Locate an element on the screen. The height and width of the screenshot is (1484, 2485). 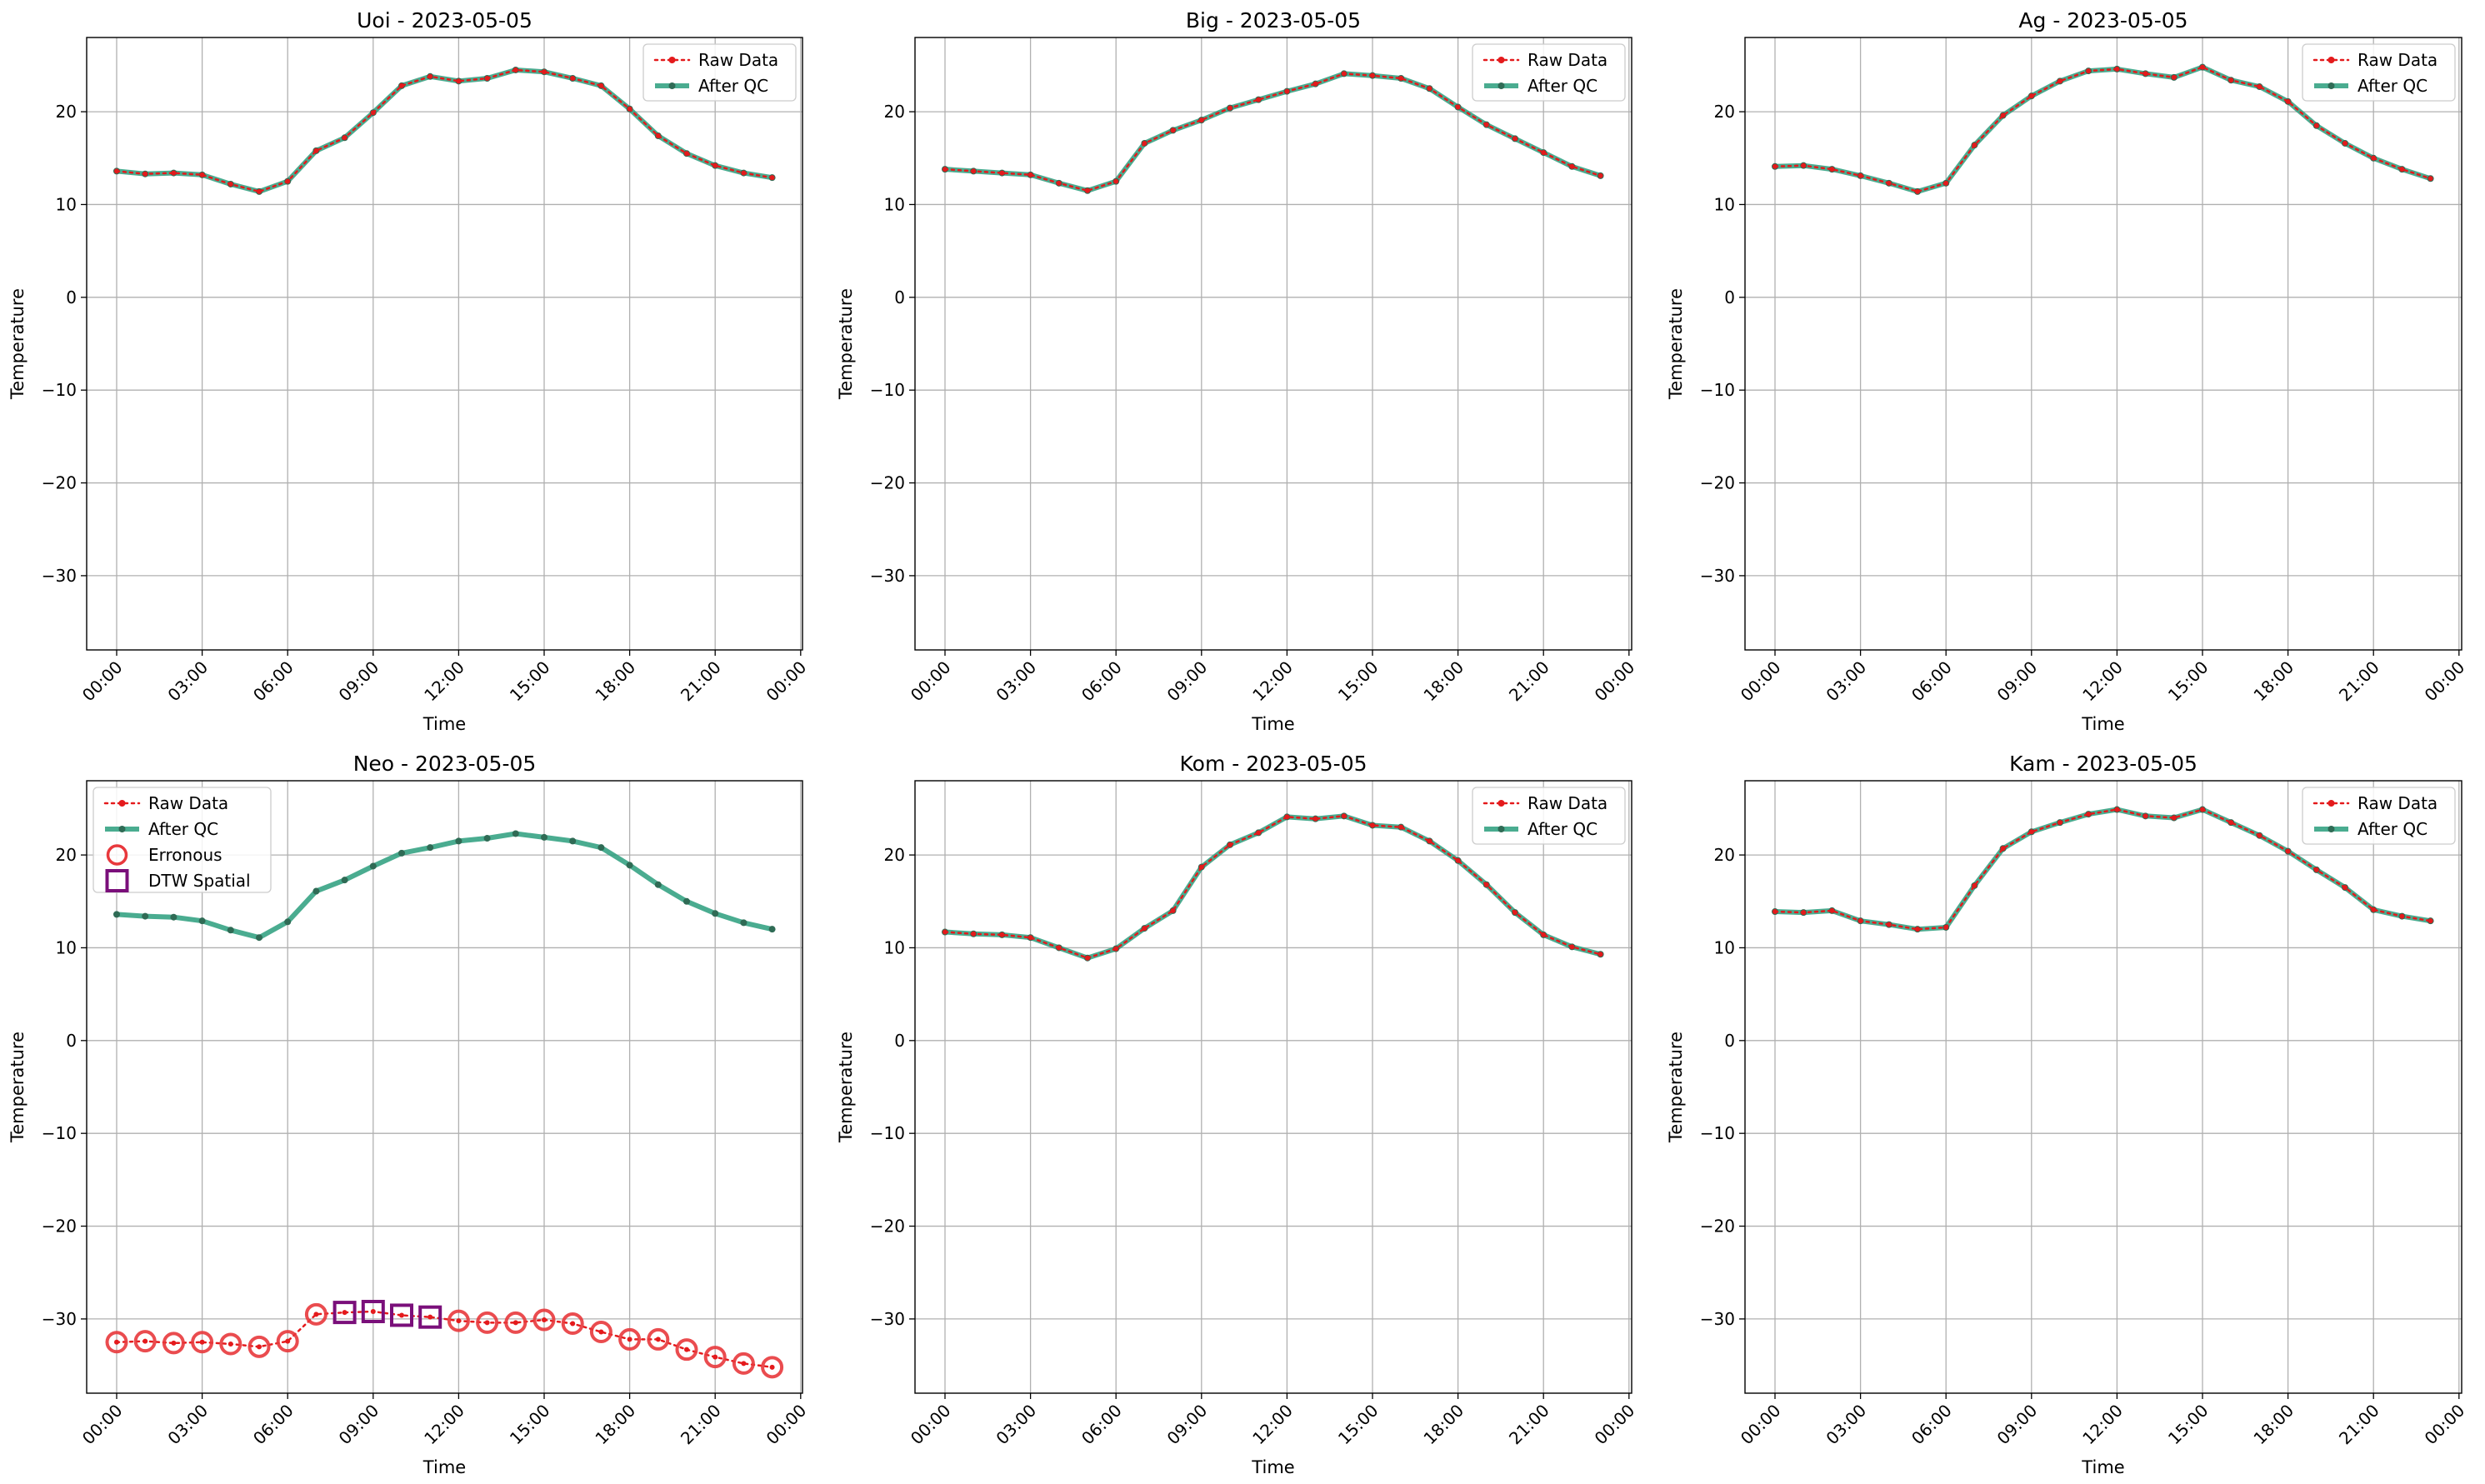
legend: Raw Data After QC Erronous DTW Spatial is located at coordinates (182, 840).